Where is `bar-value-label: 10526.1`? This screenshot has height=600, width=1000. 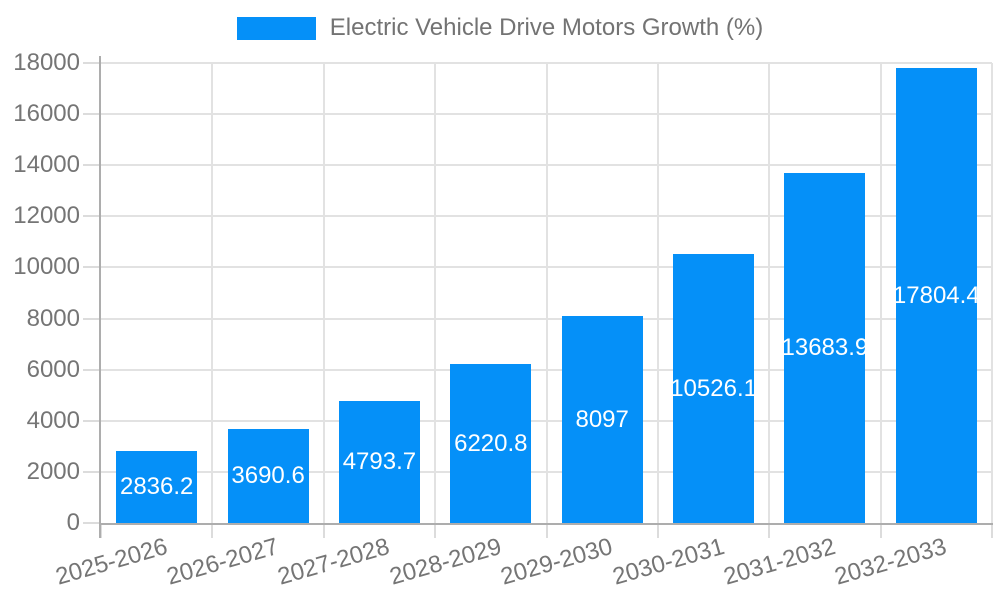
bar-value-label: 10526.1 is located at coordinates (713, 388).